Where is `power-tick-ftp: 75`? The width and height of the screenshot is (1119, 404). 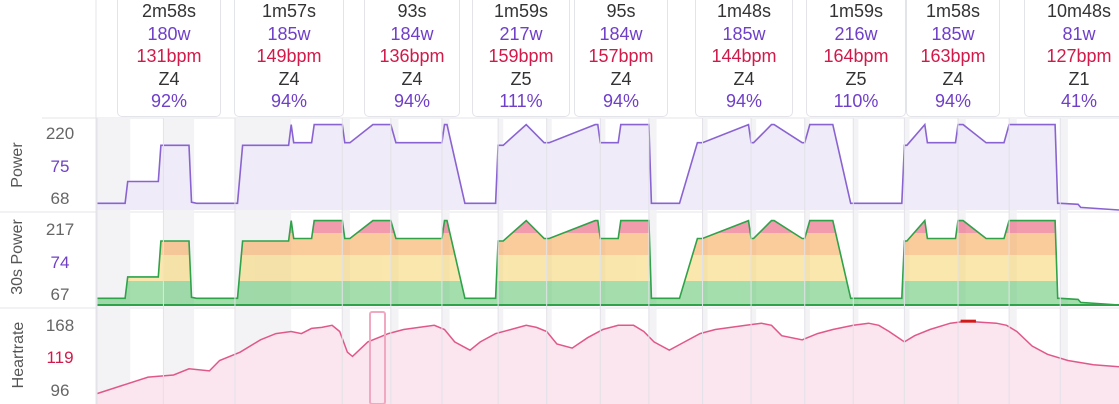 power-tick-ftp: 75 is located at coordinates (60, 166).